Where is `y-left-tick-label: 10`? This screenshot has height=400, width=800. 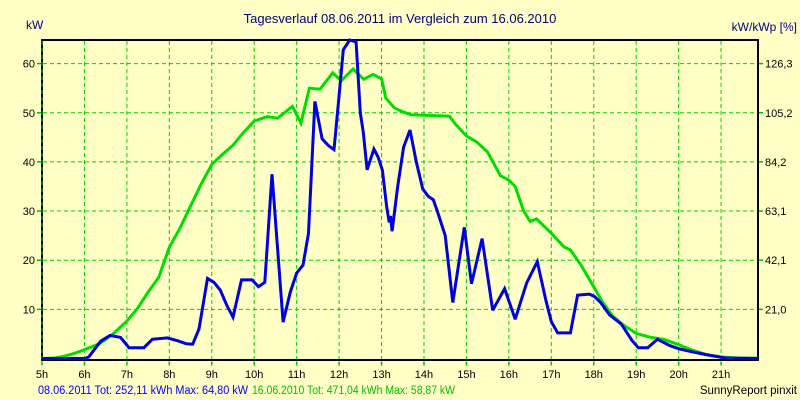 y-left-tick-label: 10 is located at coordinates (29, 310).